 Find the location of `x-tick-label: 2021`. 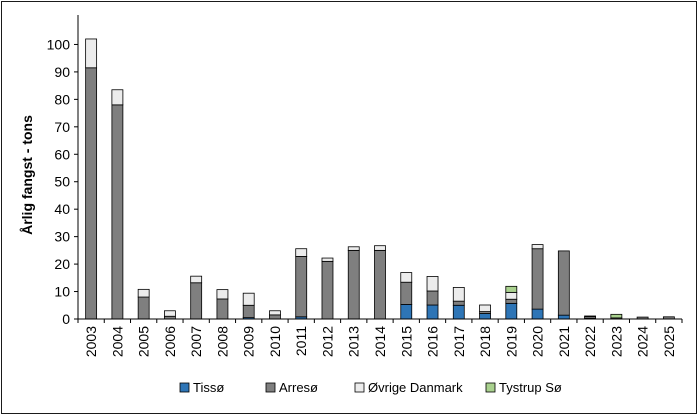

x-tick-label: 2021 is located at coordinates (564, 341).